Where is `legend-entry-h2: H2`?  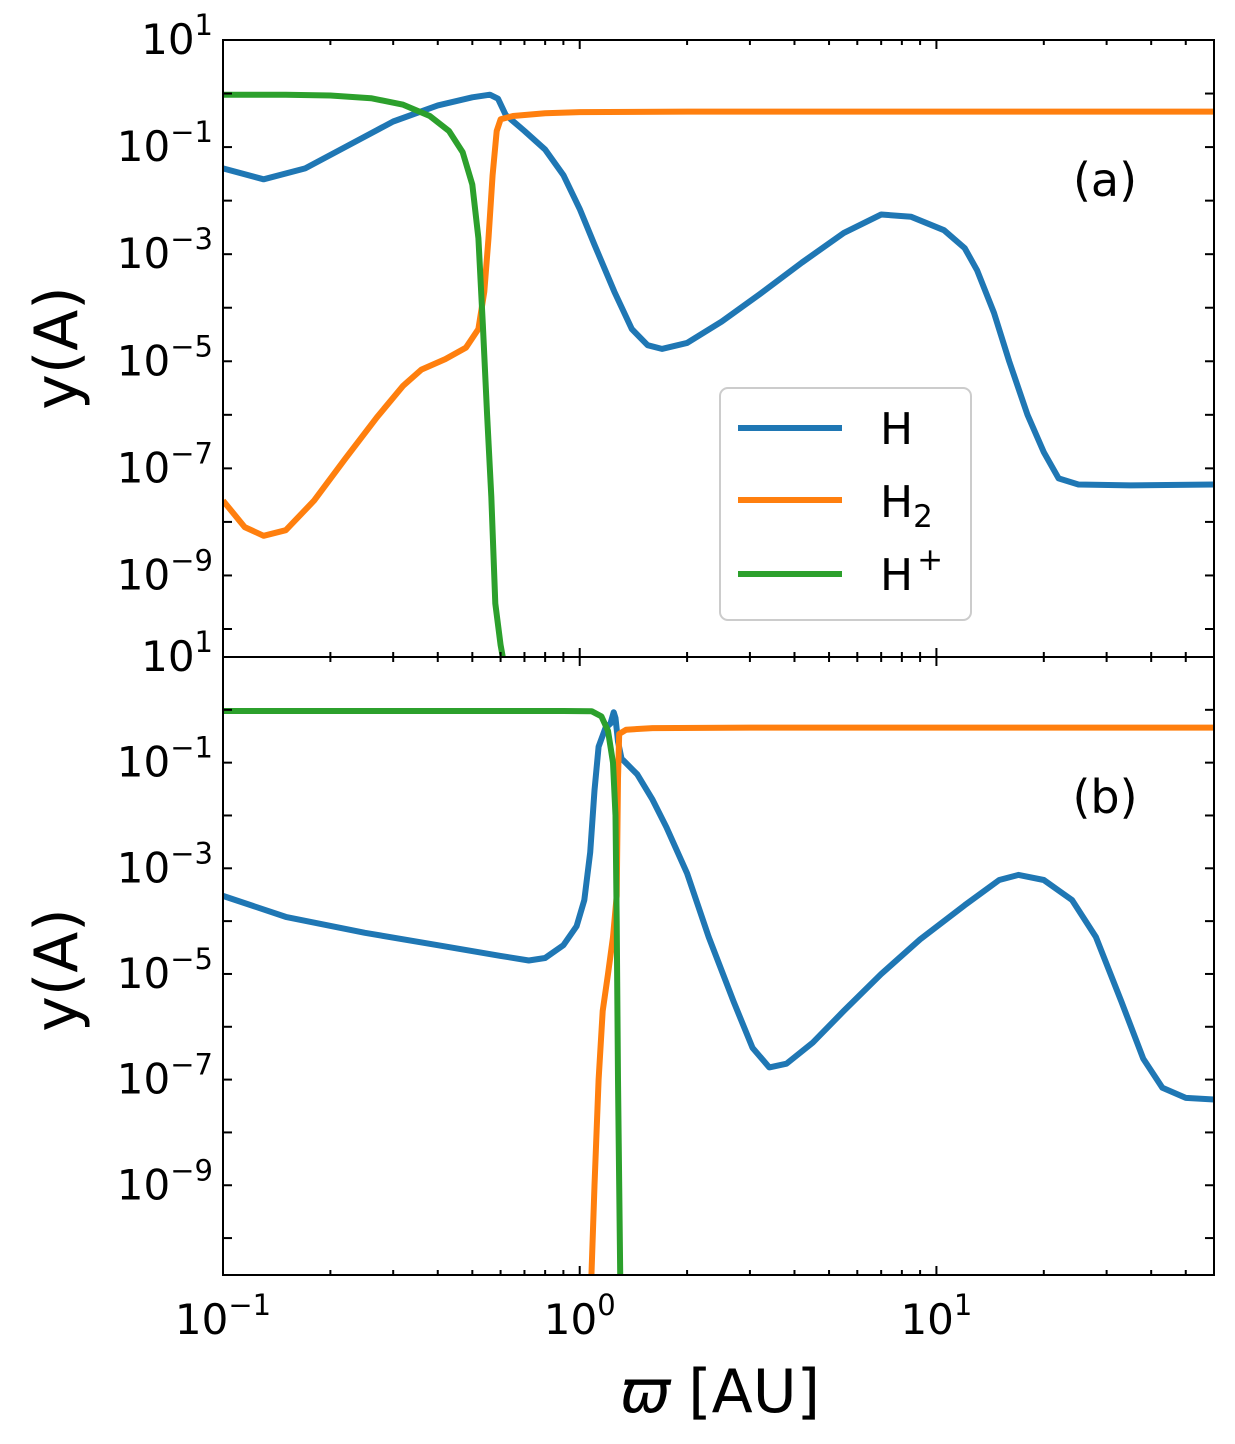
legend-entry-h2: H2 is located at coordinates (835, 506).